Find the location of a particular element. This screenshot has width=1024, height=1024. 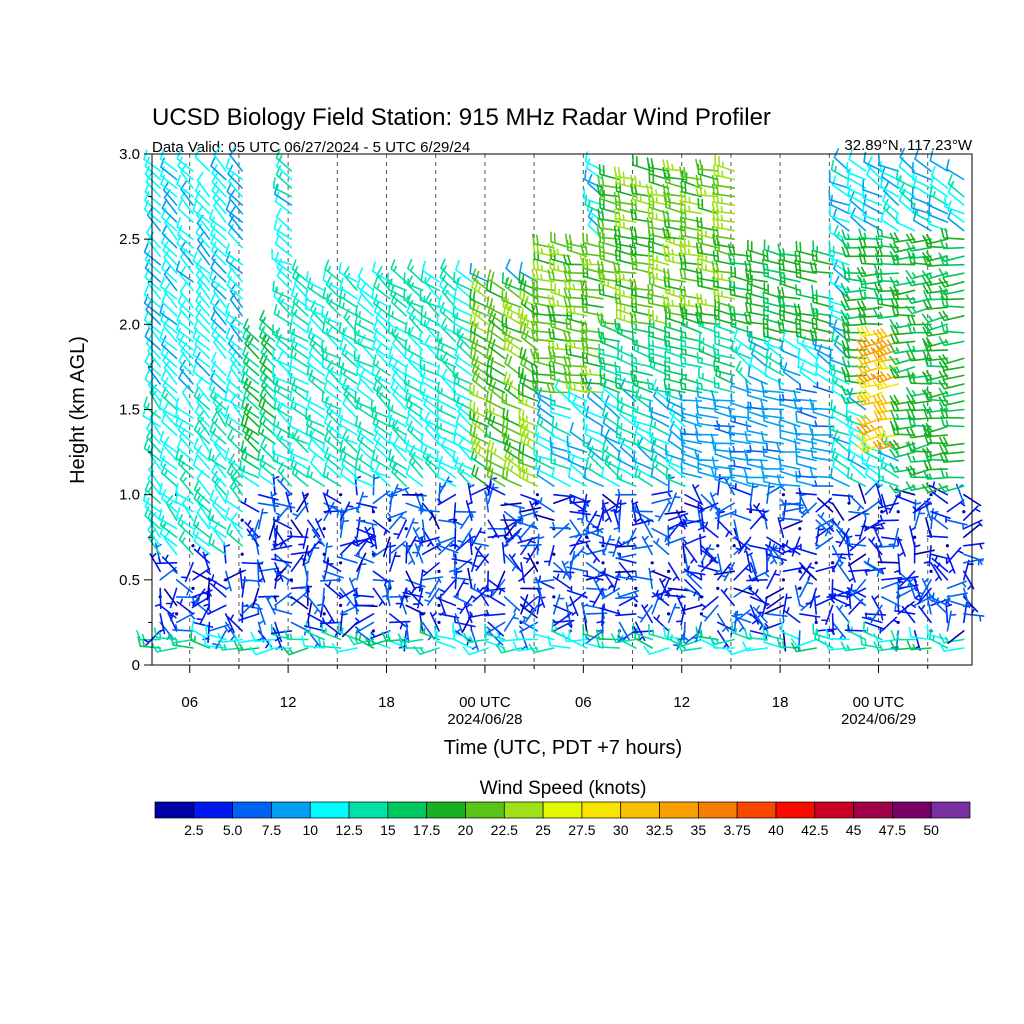

colorbar-label: 50 is located at coordinates (931, 830).